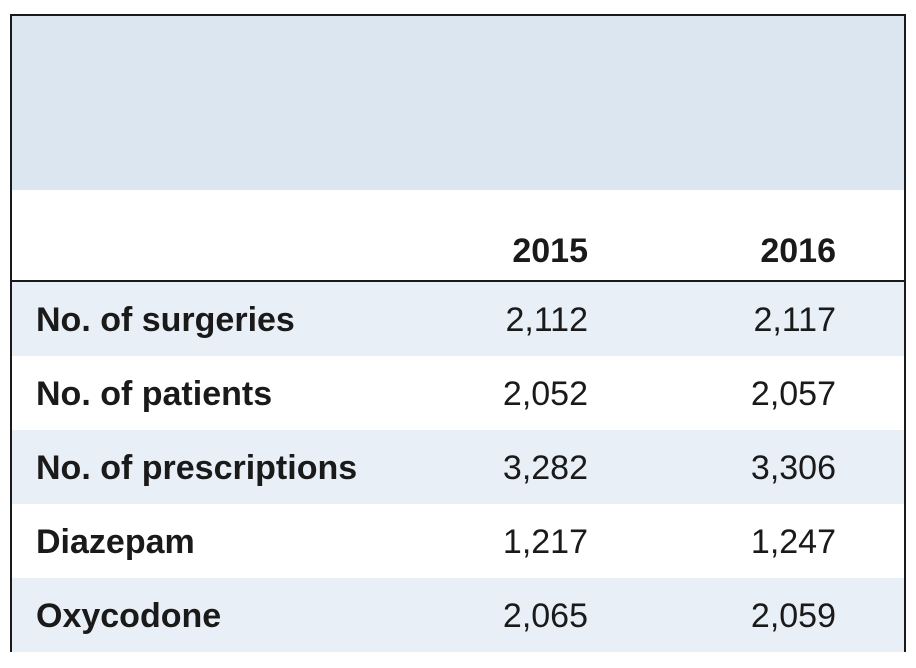  I want to click on cell-2016: 1,247, so click(793, 542).